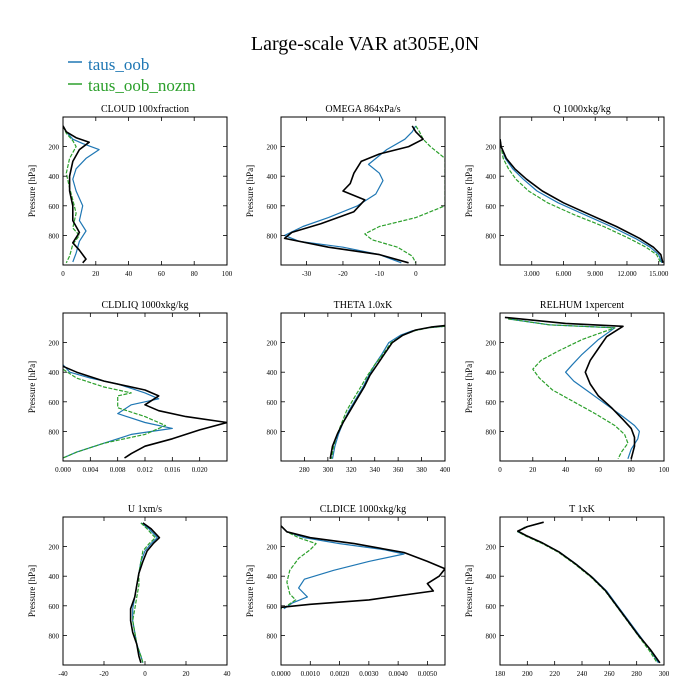 This screenshot has width=700, height=700. What do you see at coordinates (118, 470) in the screenshot?
I see `x-tick-label: 0.008` at bounding box center [118, 470].